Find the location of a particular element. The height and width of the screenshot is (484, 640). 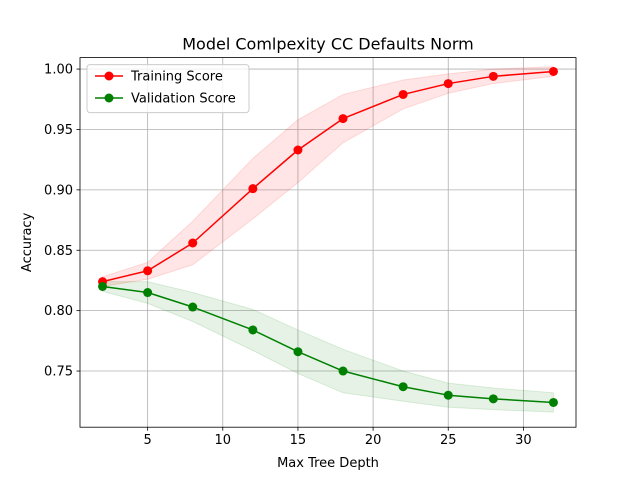

x-tick-label: 15 is located at coordinates (298, 440).